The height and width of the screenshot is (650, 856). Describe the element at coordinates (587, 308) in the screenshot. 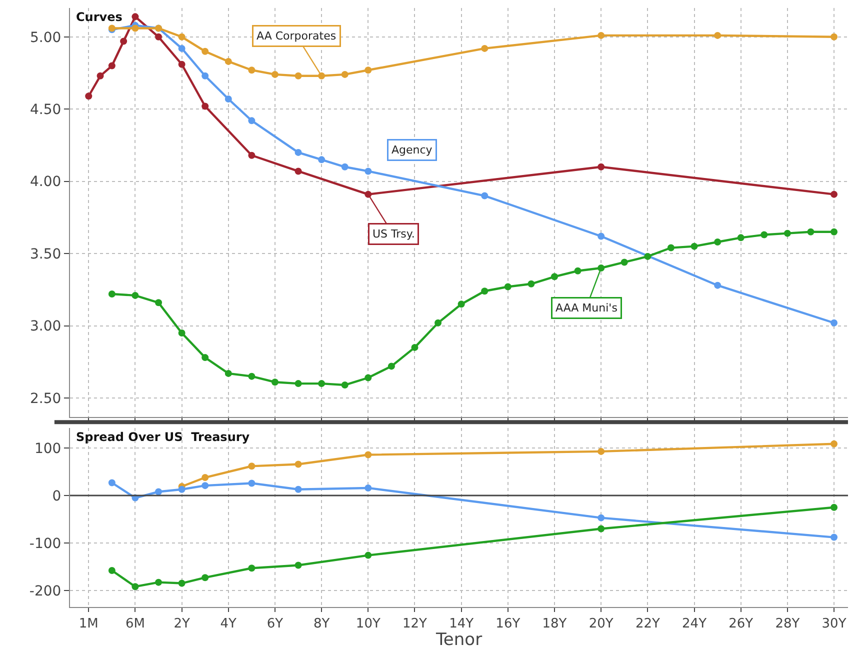

I see `annotation: AAA Muni's` at that location.